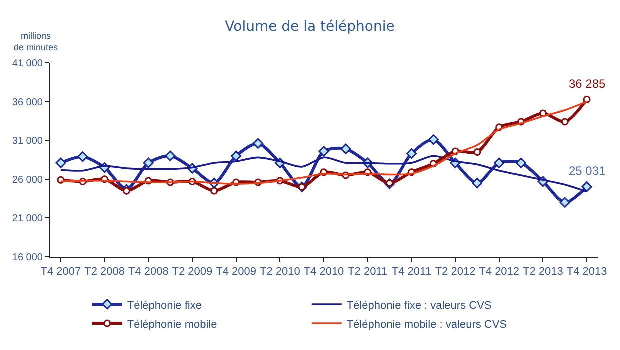 The height and width of the screenshot is (350, 620). Describe the element at coordinates (192, 272) in the screenshot. I see `x-tick-label: T2 2009` at that location.